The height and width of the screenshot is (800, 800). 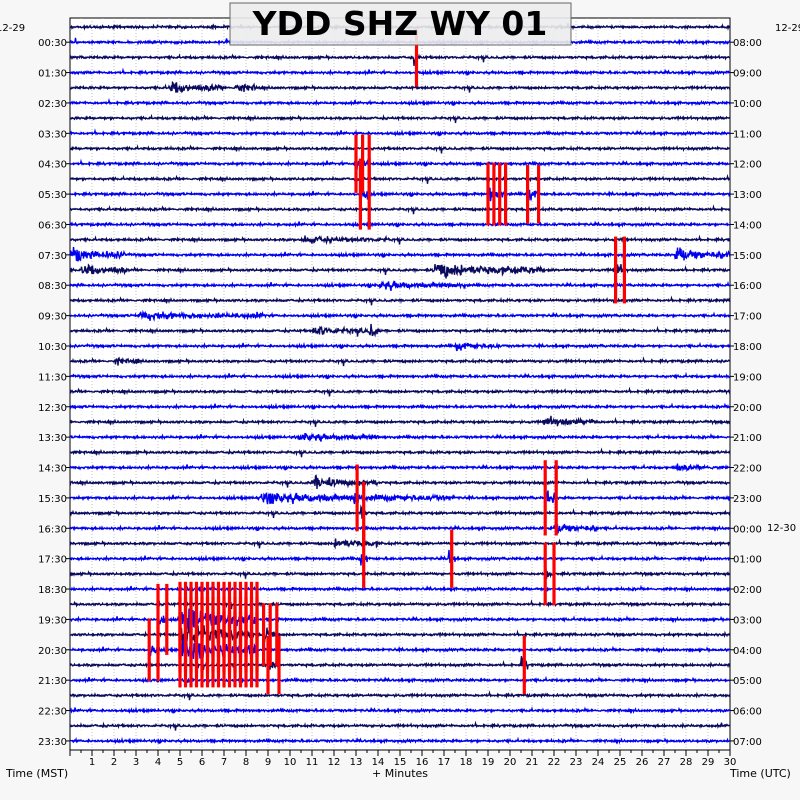 What do you see at coordinates (52, 742) in the screenshot?
I see `left-time-label: 23:30` at bounding box center [52, 742].